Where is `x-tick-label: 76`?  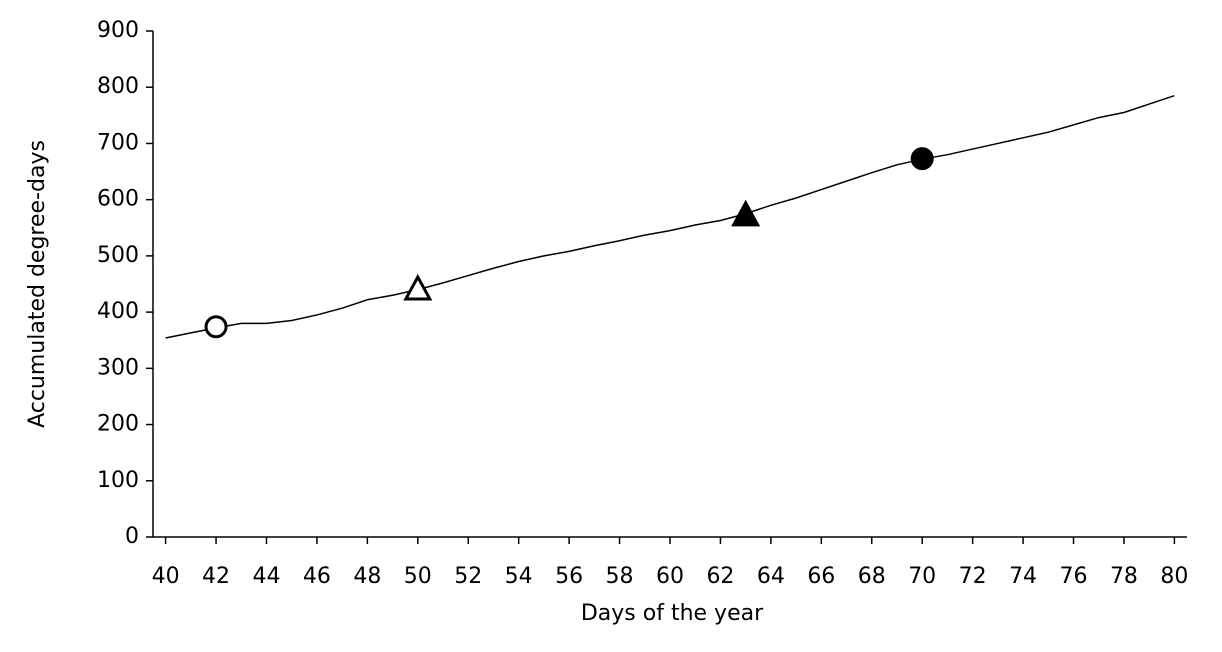 x-tick-label: 76 is located at coordinates (1074, 576).